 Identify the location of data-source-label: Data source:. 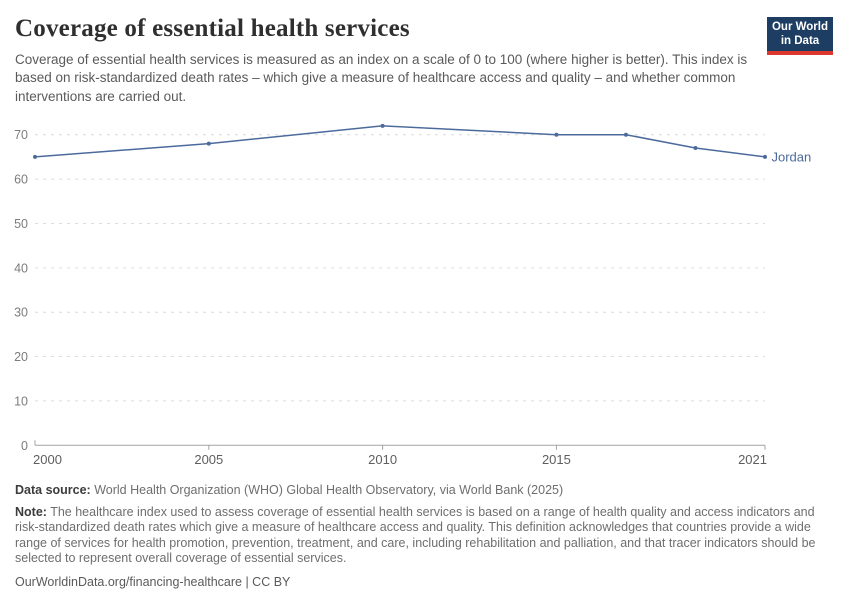
(53, 490).